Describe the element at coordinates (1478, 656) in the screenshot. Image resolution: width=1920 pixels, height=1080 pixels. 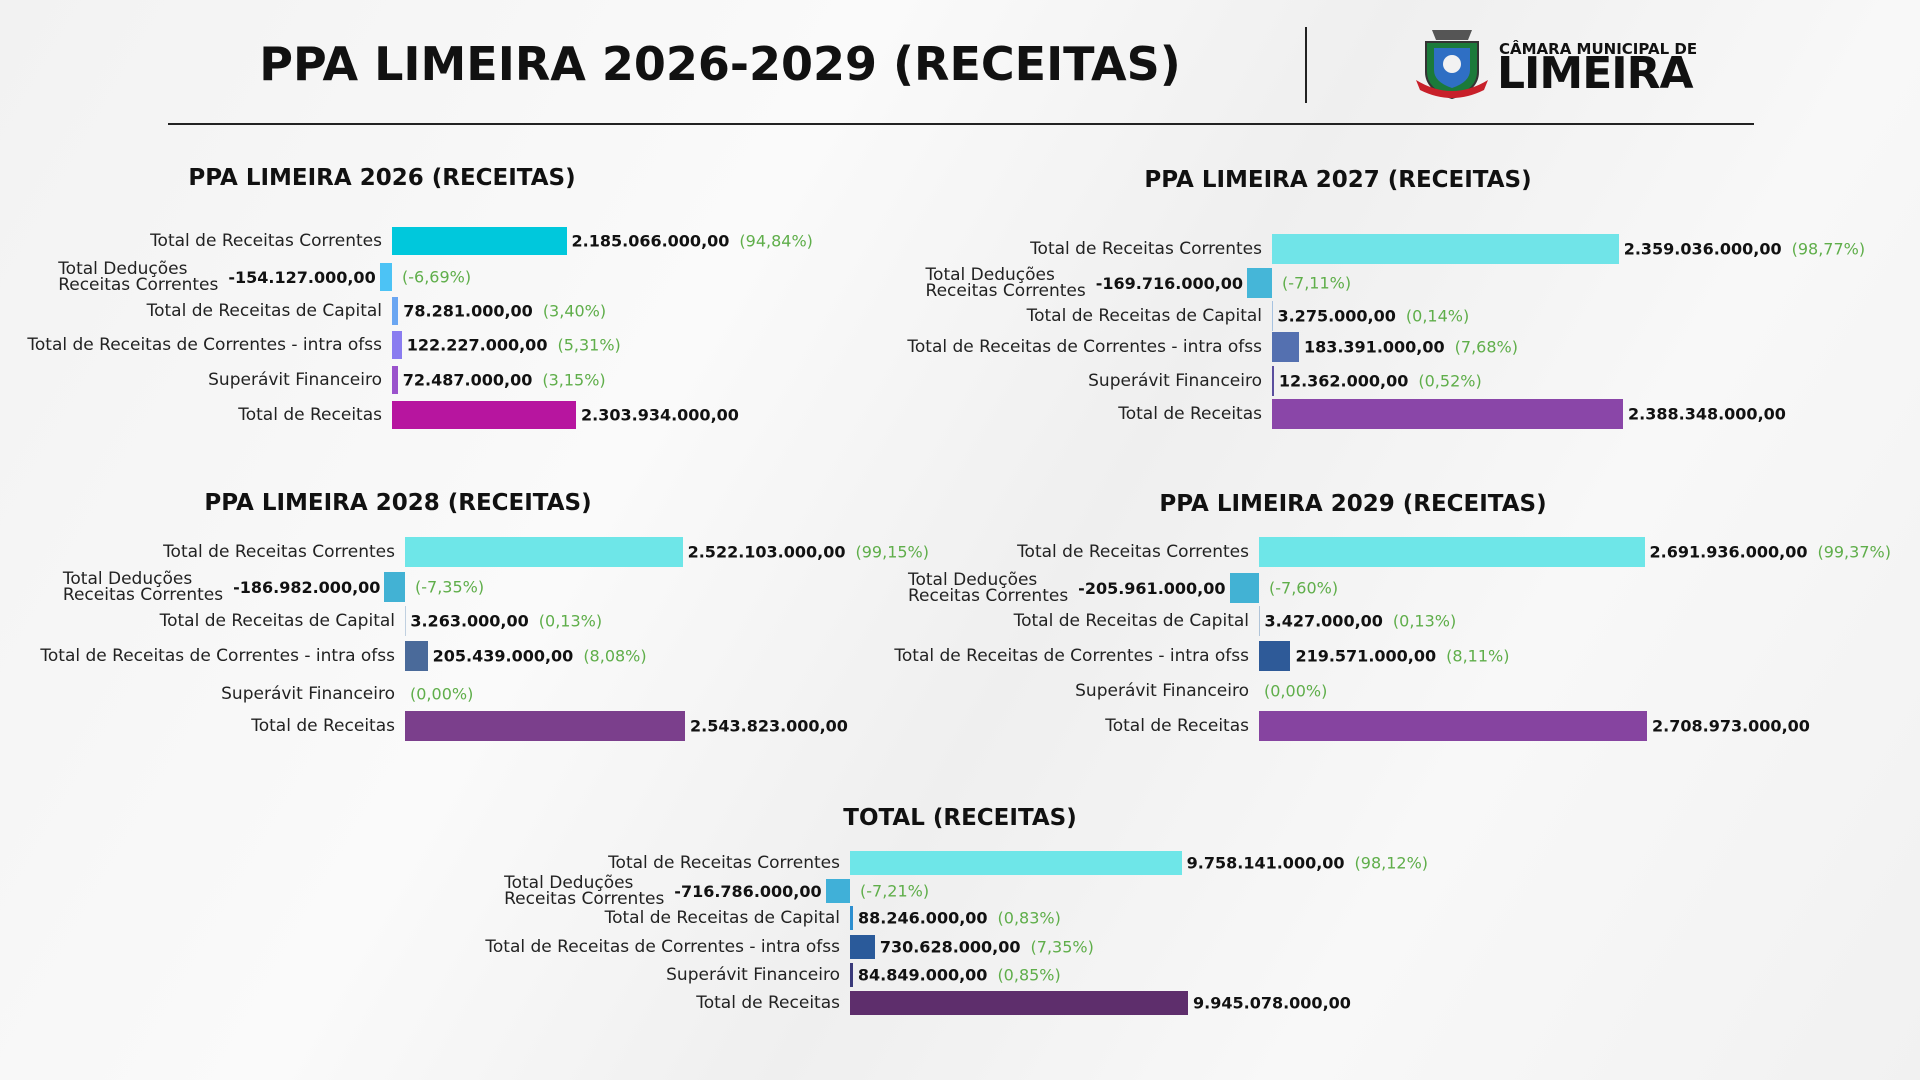
I see `share-label: (8,11%)` at that location.